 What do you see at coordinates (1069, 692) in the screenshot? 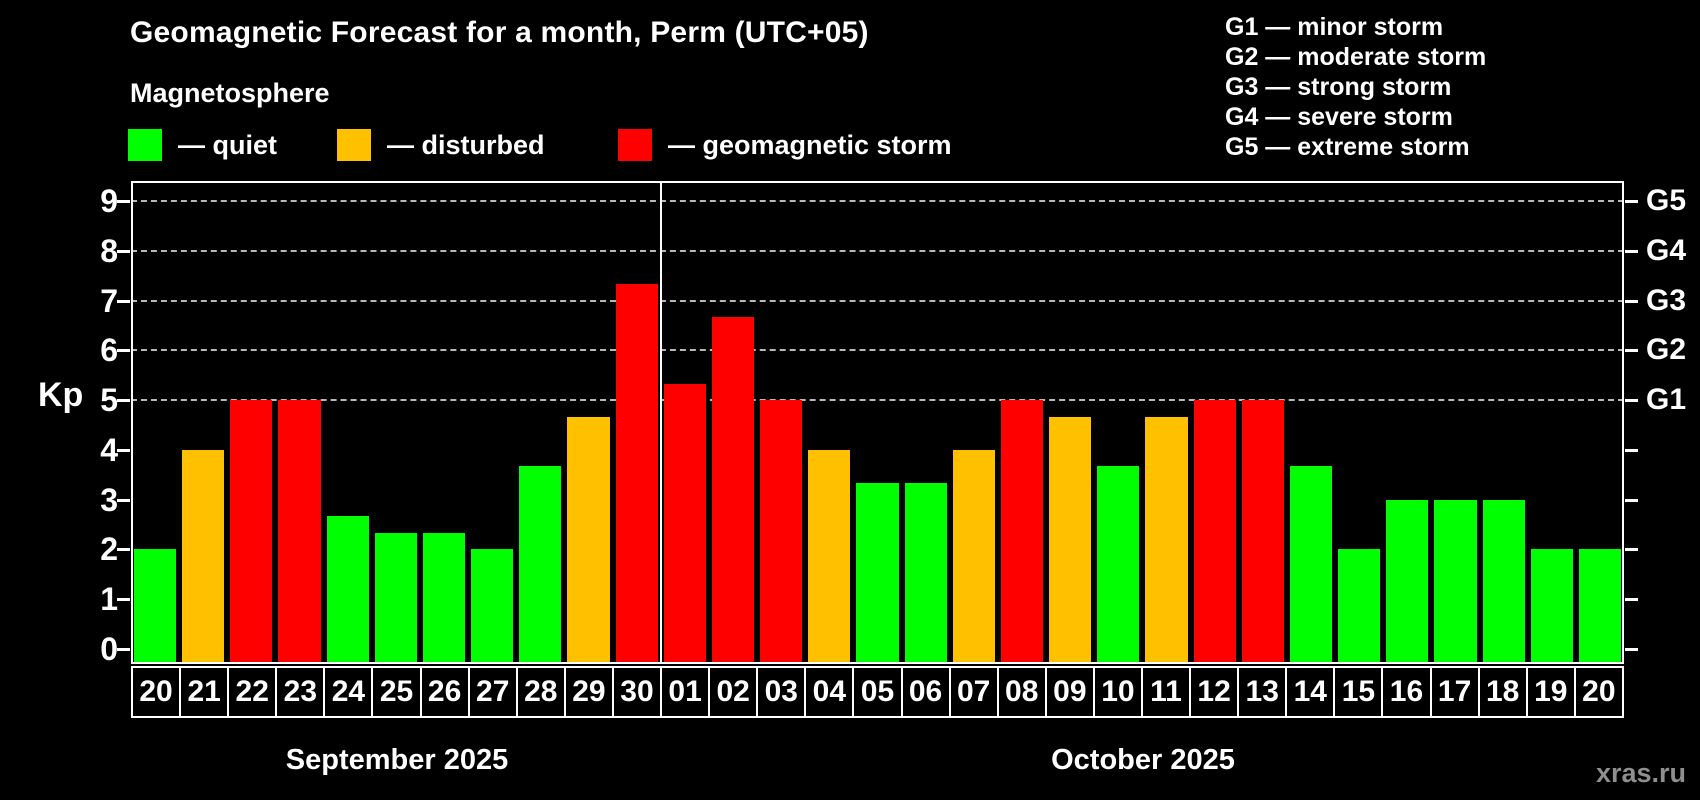
I see `date-cell-09: 09` at bounding box center [1069, 692].